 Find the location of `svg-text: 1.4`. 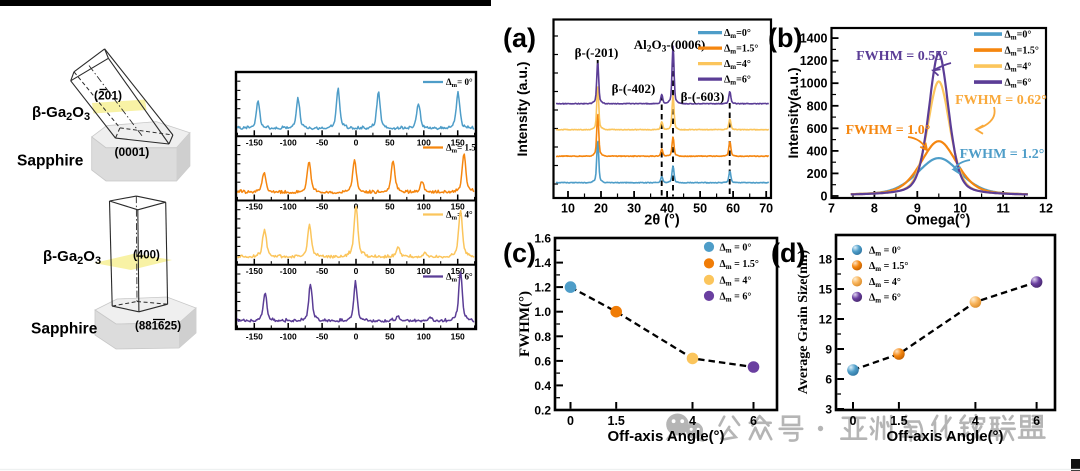

svg-text: 1.4 is located at coordinates (542, 263).